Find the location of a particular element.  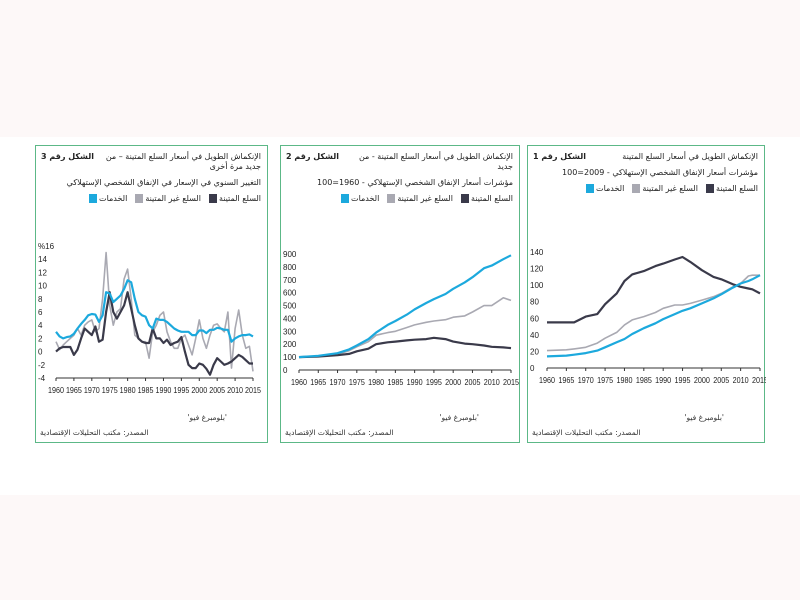

y-tick-label: 80 is located at coordinates (534, 302).